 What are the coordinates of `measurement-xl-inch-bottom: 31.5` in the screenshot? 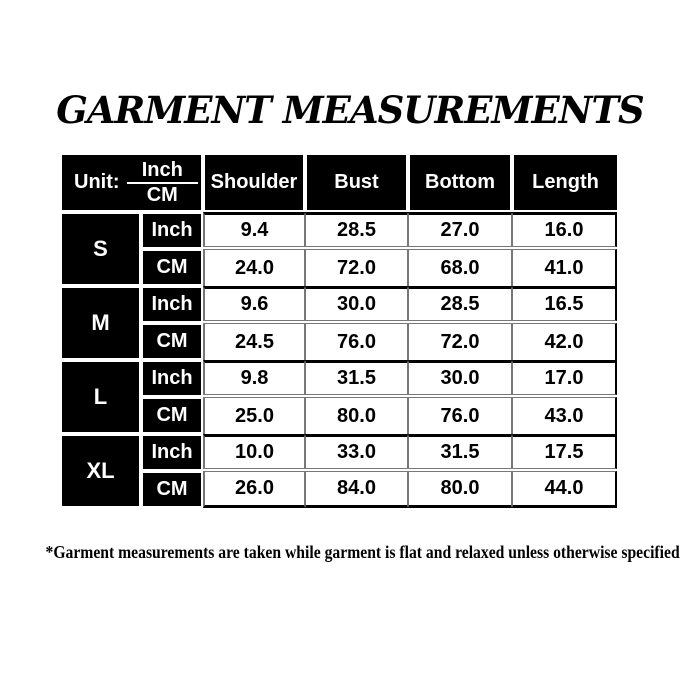 It's located at (460, 451).